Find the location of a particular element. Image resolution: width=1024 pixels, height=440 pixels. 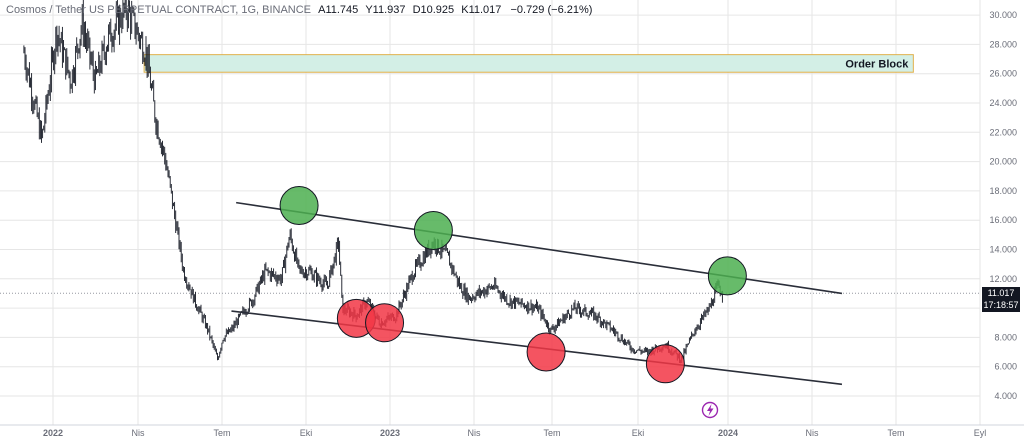

close-value: 11.017 is located at coordinates (485, 10).